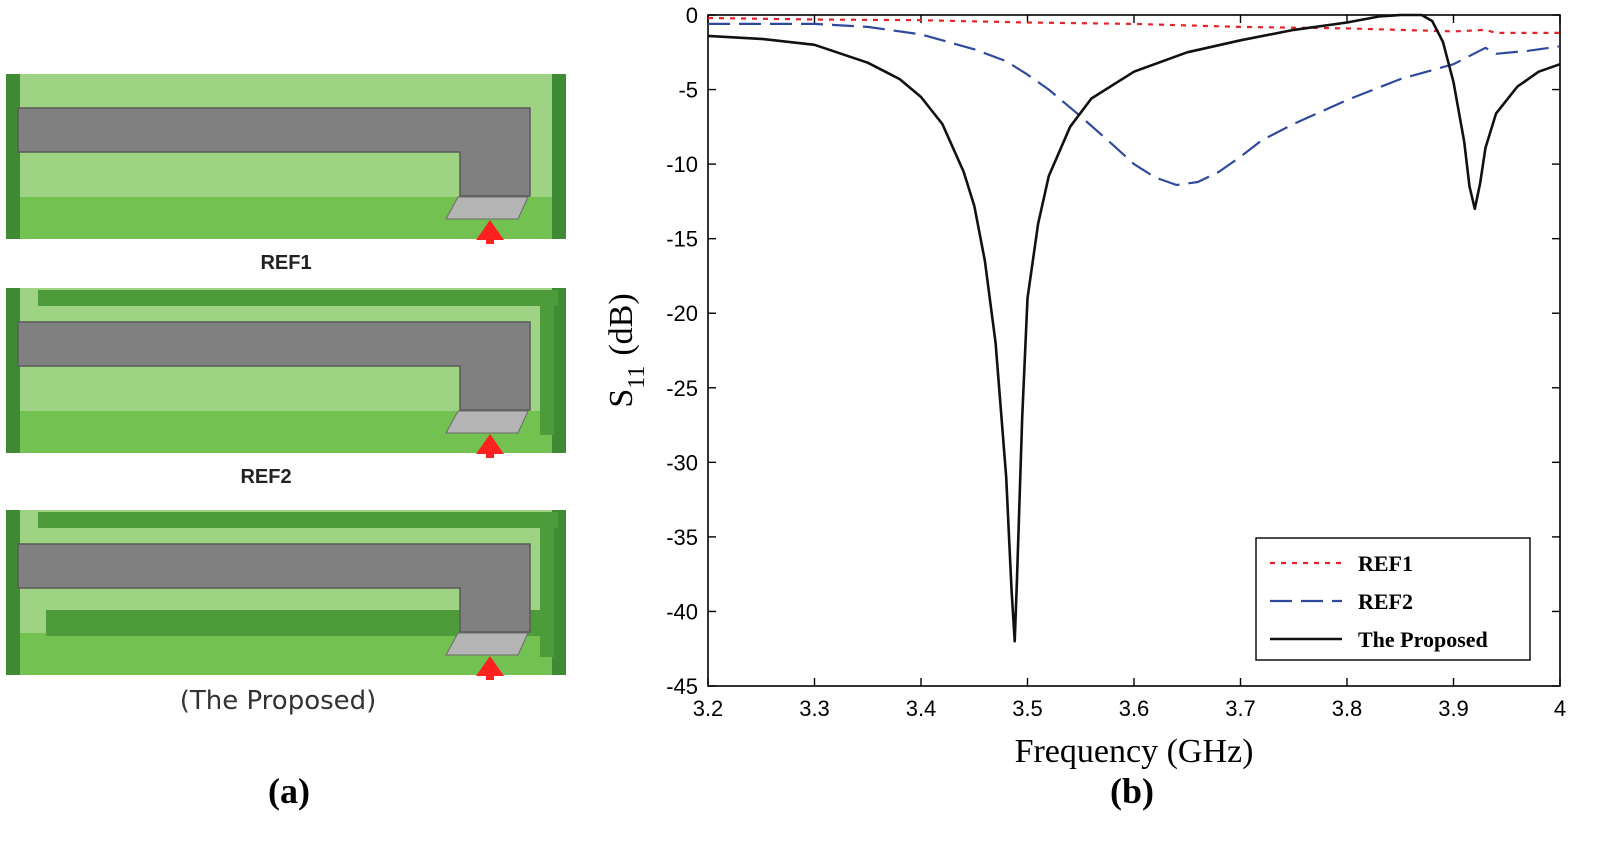 The image size is (1600, 843). I want to click on y-tick-label: -30, so click(682, 462).